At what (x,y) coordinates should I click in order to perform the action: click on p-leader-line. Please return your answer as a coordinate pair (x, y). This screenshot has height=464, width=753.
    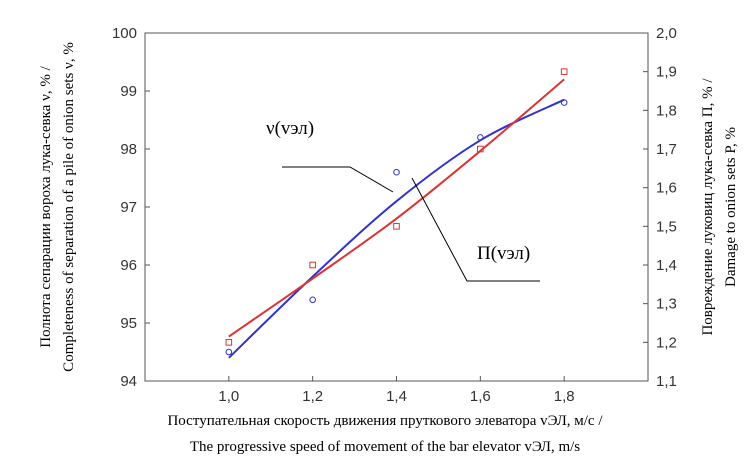
    Looking at the image, I should click on (475, 229).